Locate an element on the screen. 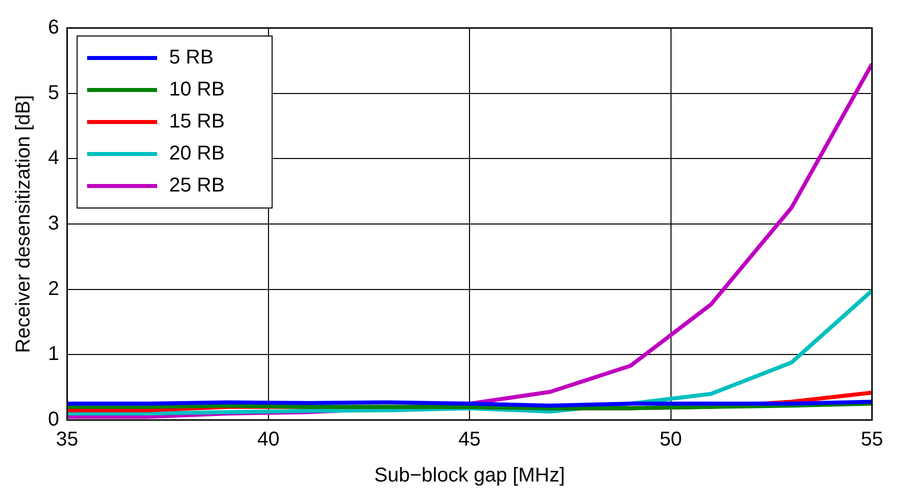 This screenshot has width=900, height=500. y-tick-label: 3 is located at coordinates (54, 223).